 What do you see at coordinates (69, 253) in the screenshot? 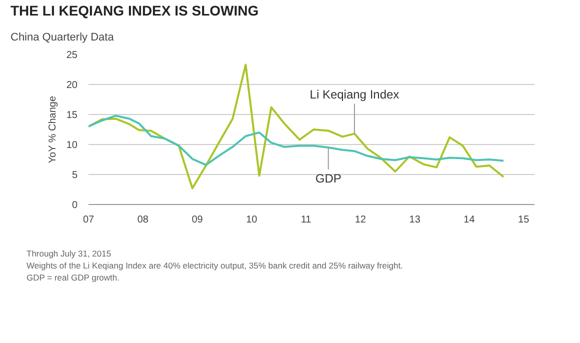
I see `text: Through July 31, 2015` at bounding box center [69, 253].